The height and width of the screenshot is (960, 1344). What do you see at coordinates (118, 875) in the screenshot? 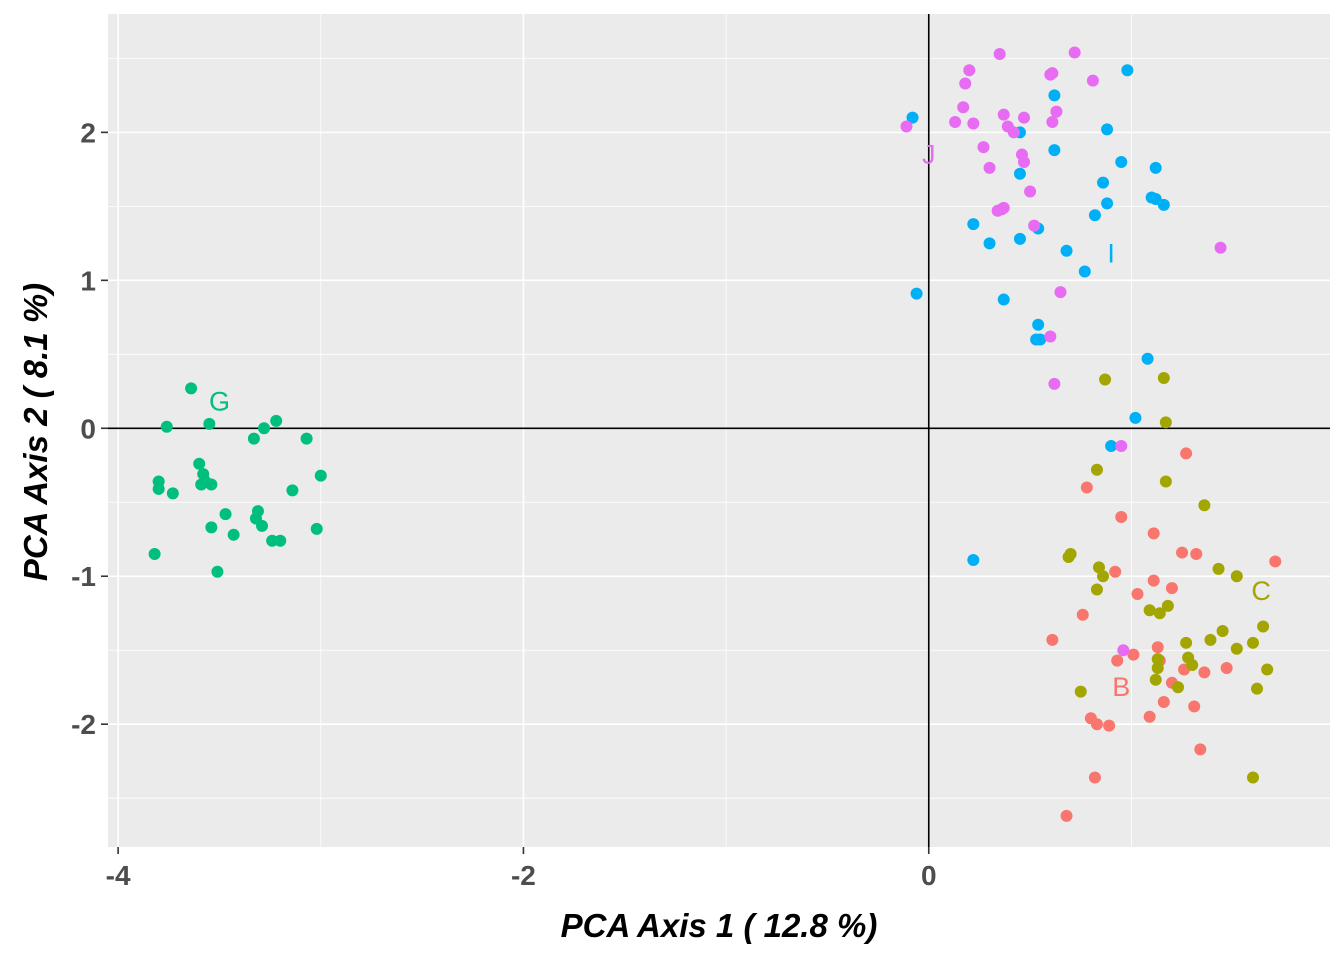
I see `x-tick-label: -4` at bounding box center [118, 875].